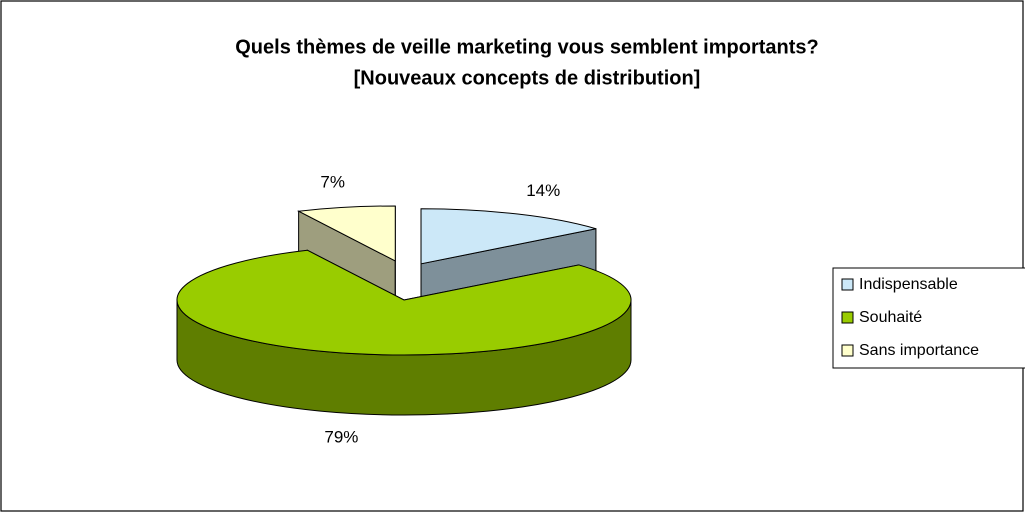 This screenshot has width=1025, height=513. I want to click on data-label: 79%, so click(341, 437).